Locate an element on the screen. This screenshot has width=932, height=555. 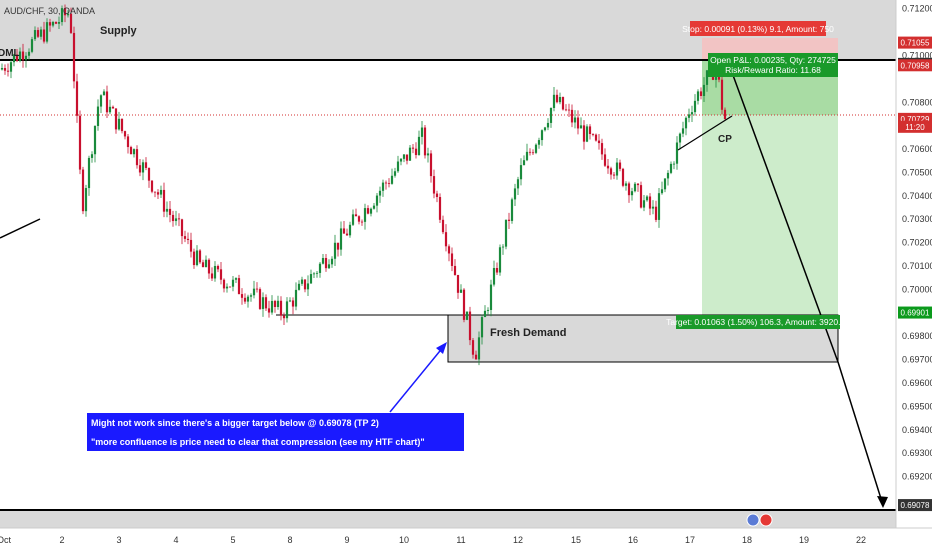
note-arrow-head is located at coordinates (441, 348).